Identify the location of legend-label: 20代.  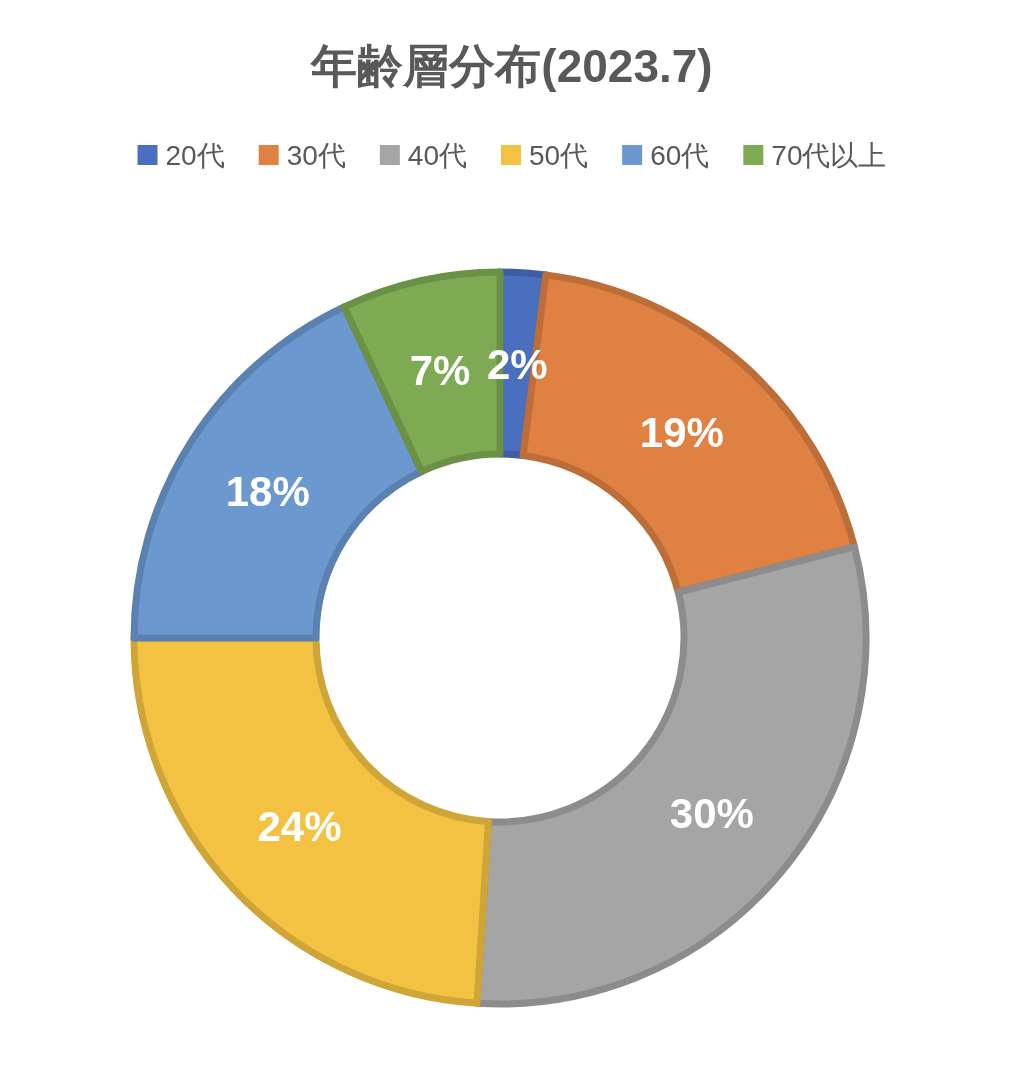
(195, 155).